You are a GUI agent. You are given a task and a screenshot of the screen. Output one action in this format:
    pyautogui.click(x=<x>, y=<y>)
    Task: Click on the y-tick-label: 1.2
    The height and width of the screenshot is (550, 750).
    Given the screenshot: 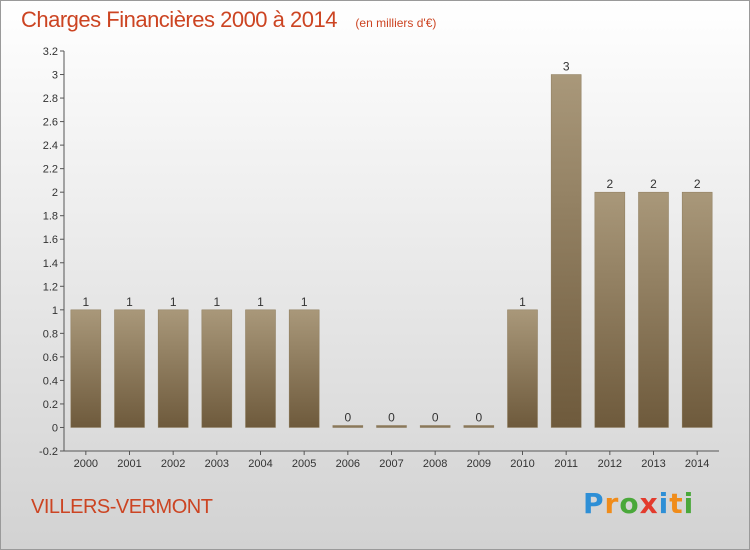 What is the action you would take?
    pyautogui.click(x=50, y=287)
    